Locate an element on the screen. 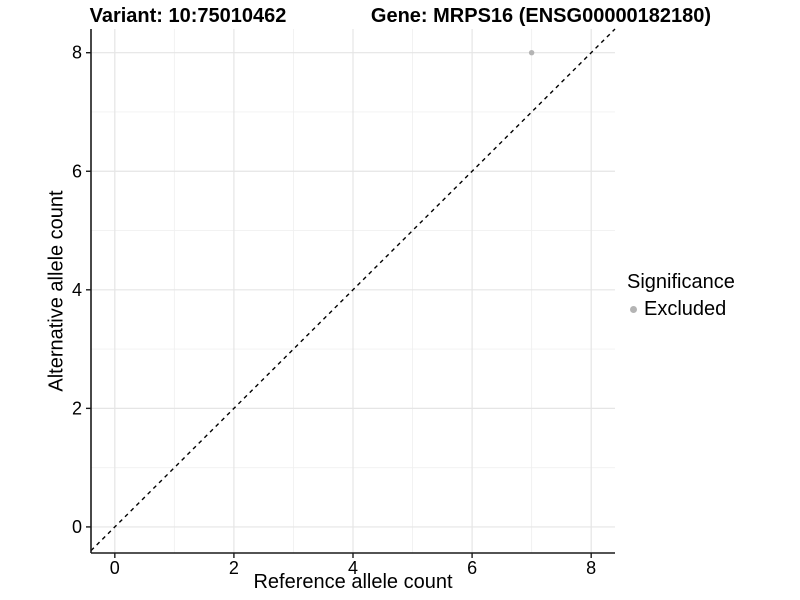  y-tick-label: 8 is located at coordinates (77, 53).